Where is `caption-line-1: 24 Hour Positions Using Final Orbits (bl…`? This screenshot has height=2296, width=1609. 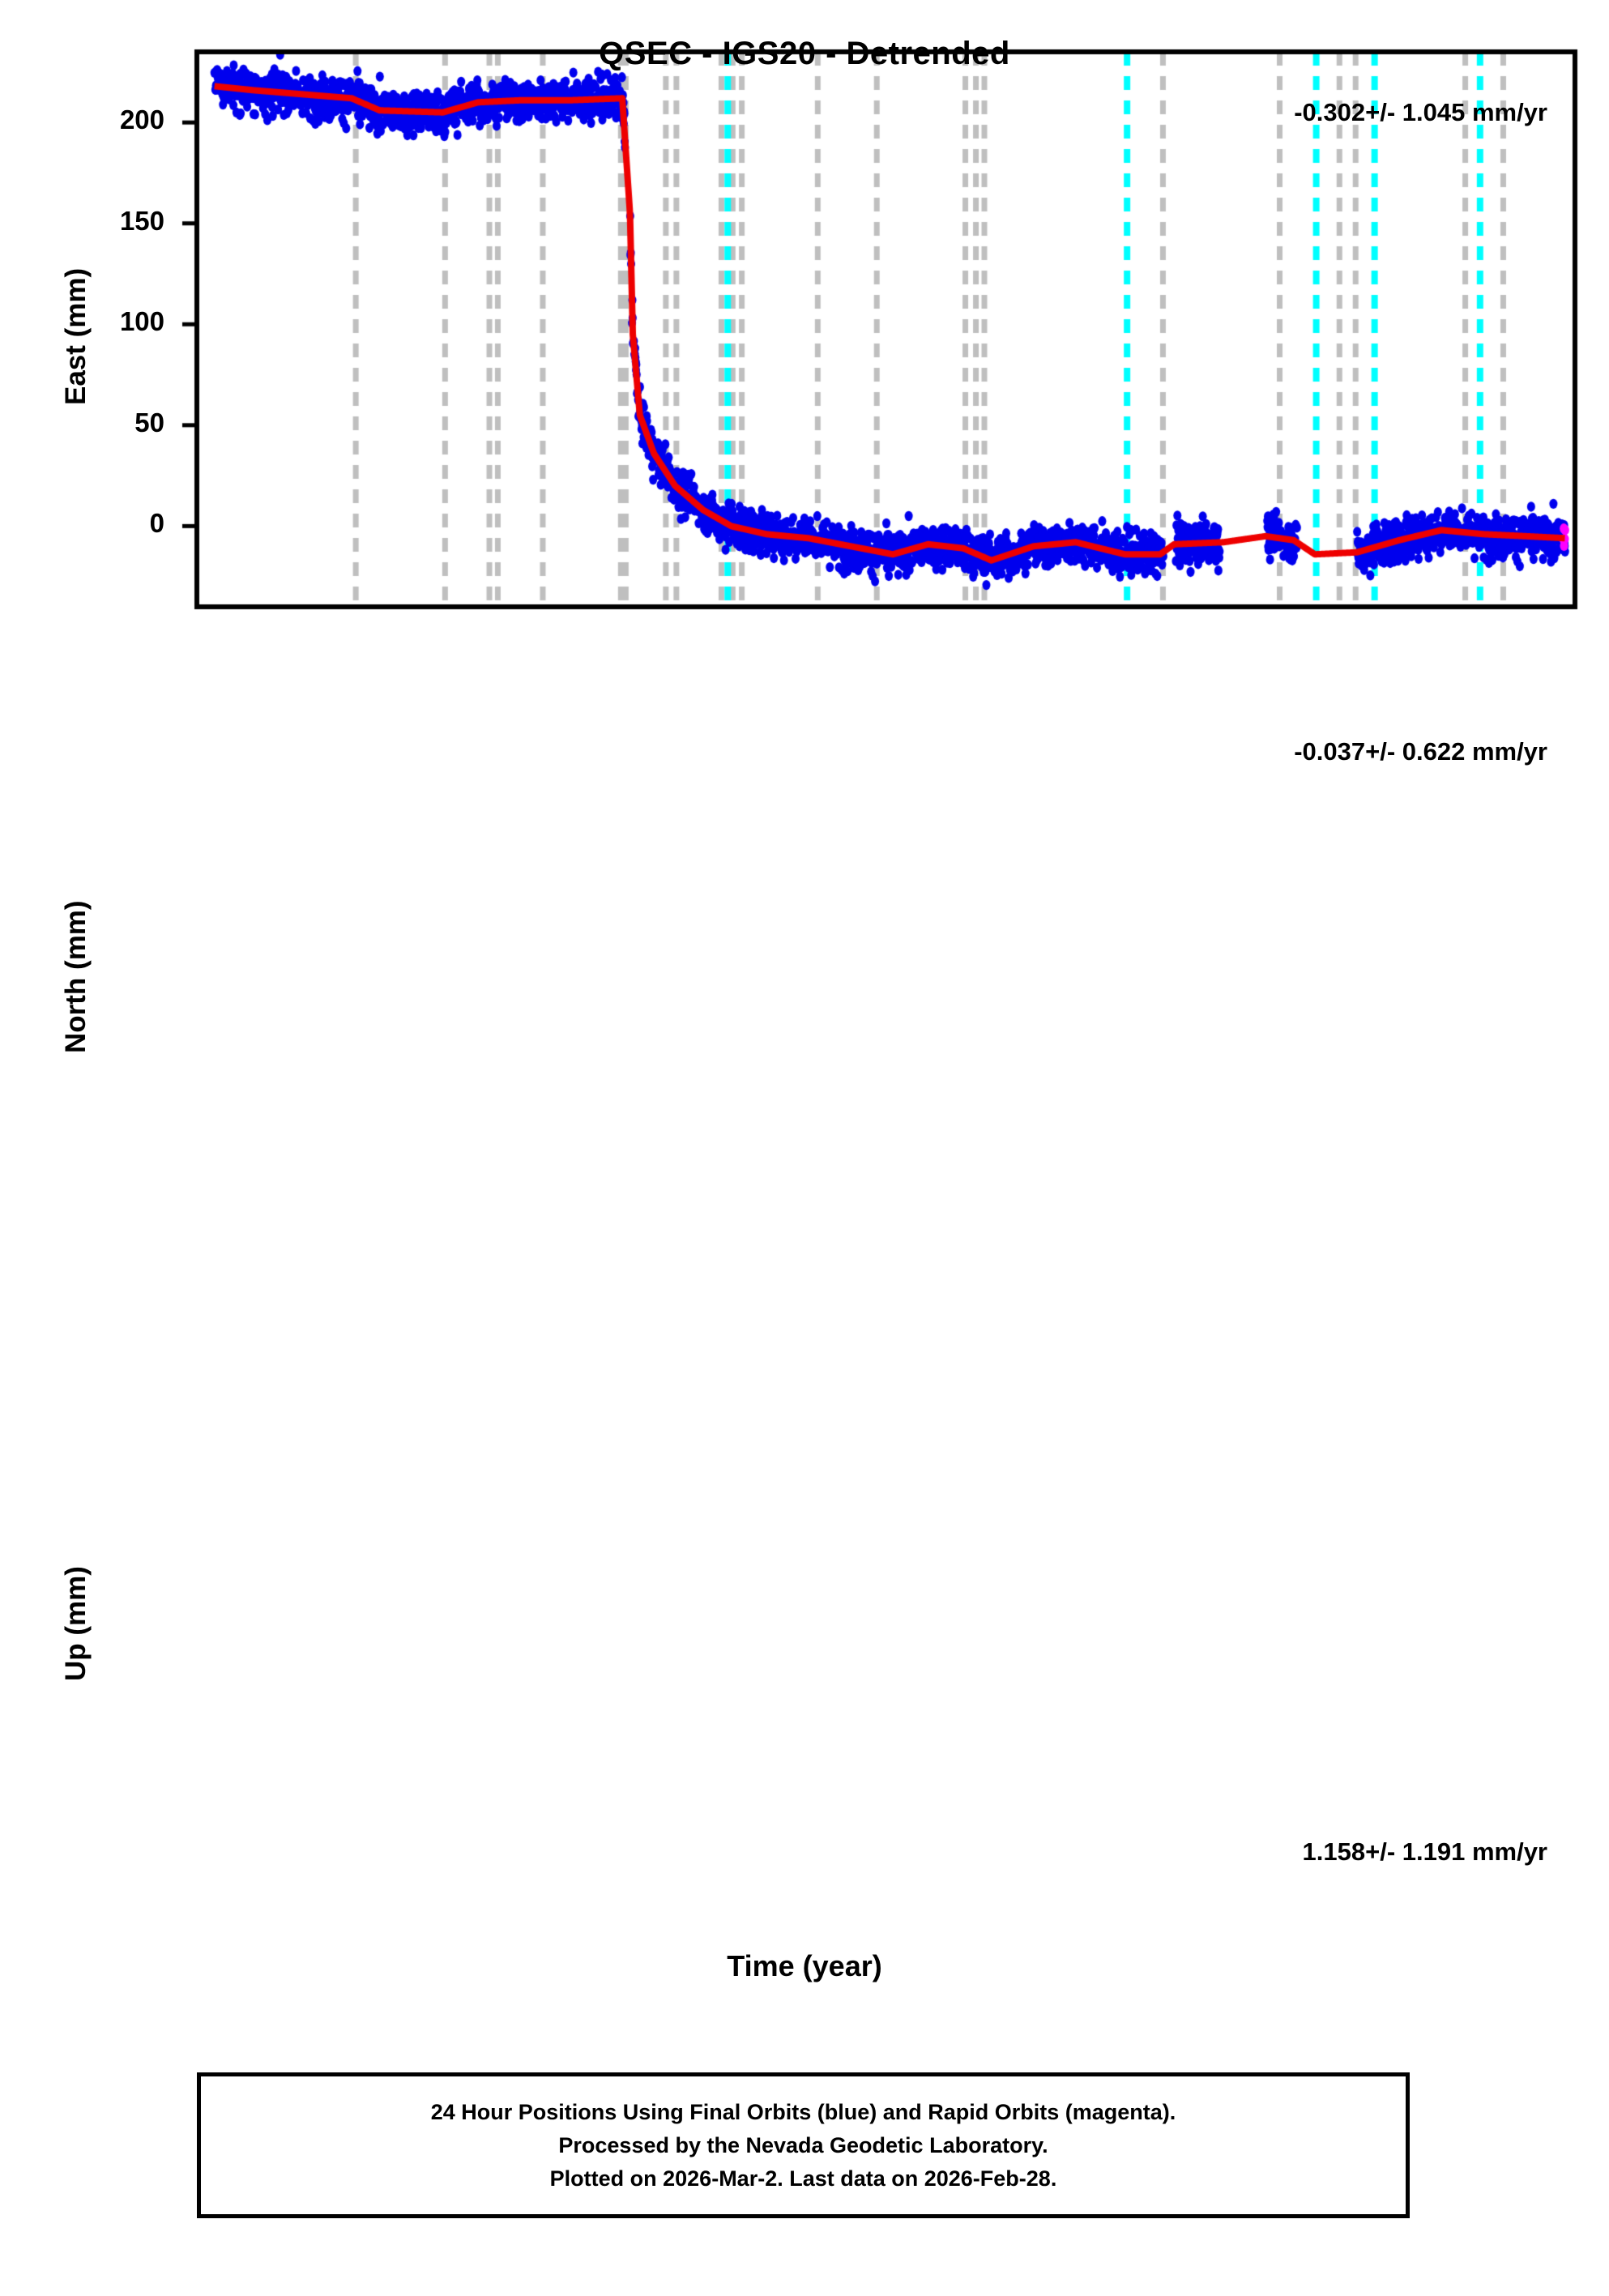
caption-line-1: 24 Hour Positions Using Final Orbits (bl… is located at coordinates (803, 2112).